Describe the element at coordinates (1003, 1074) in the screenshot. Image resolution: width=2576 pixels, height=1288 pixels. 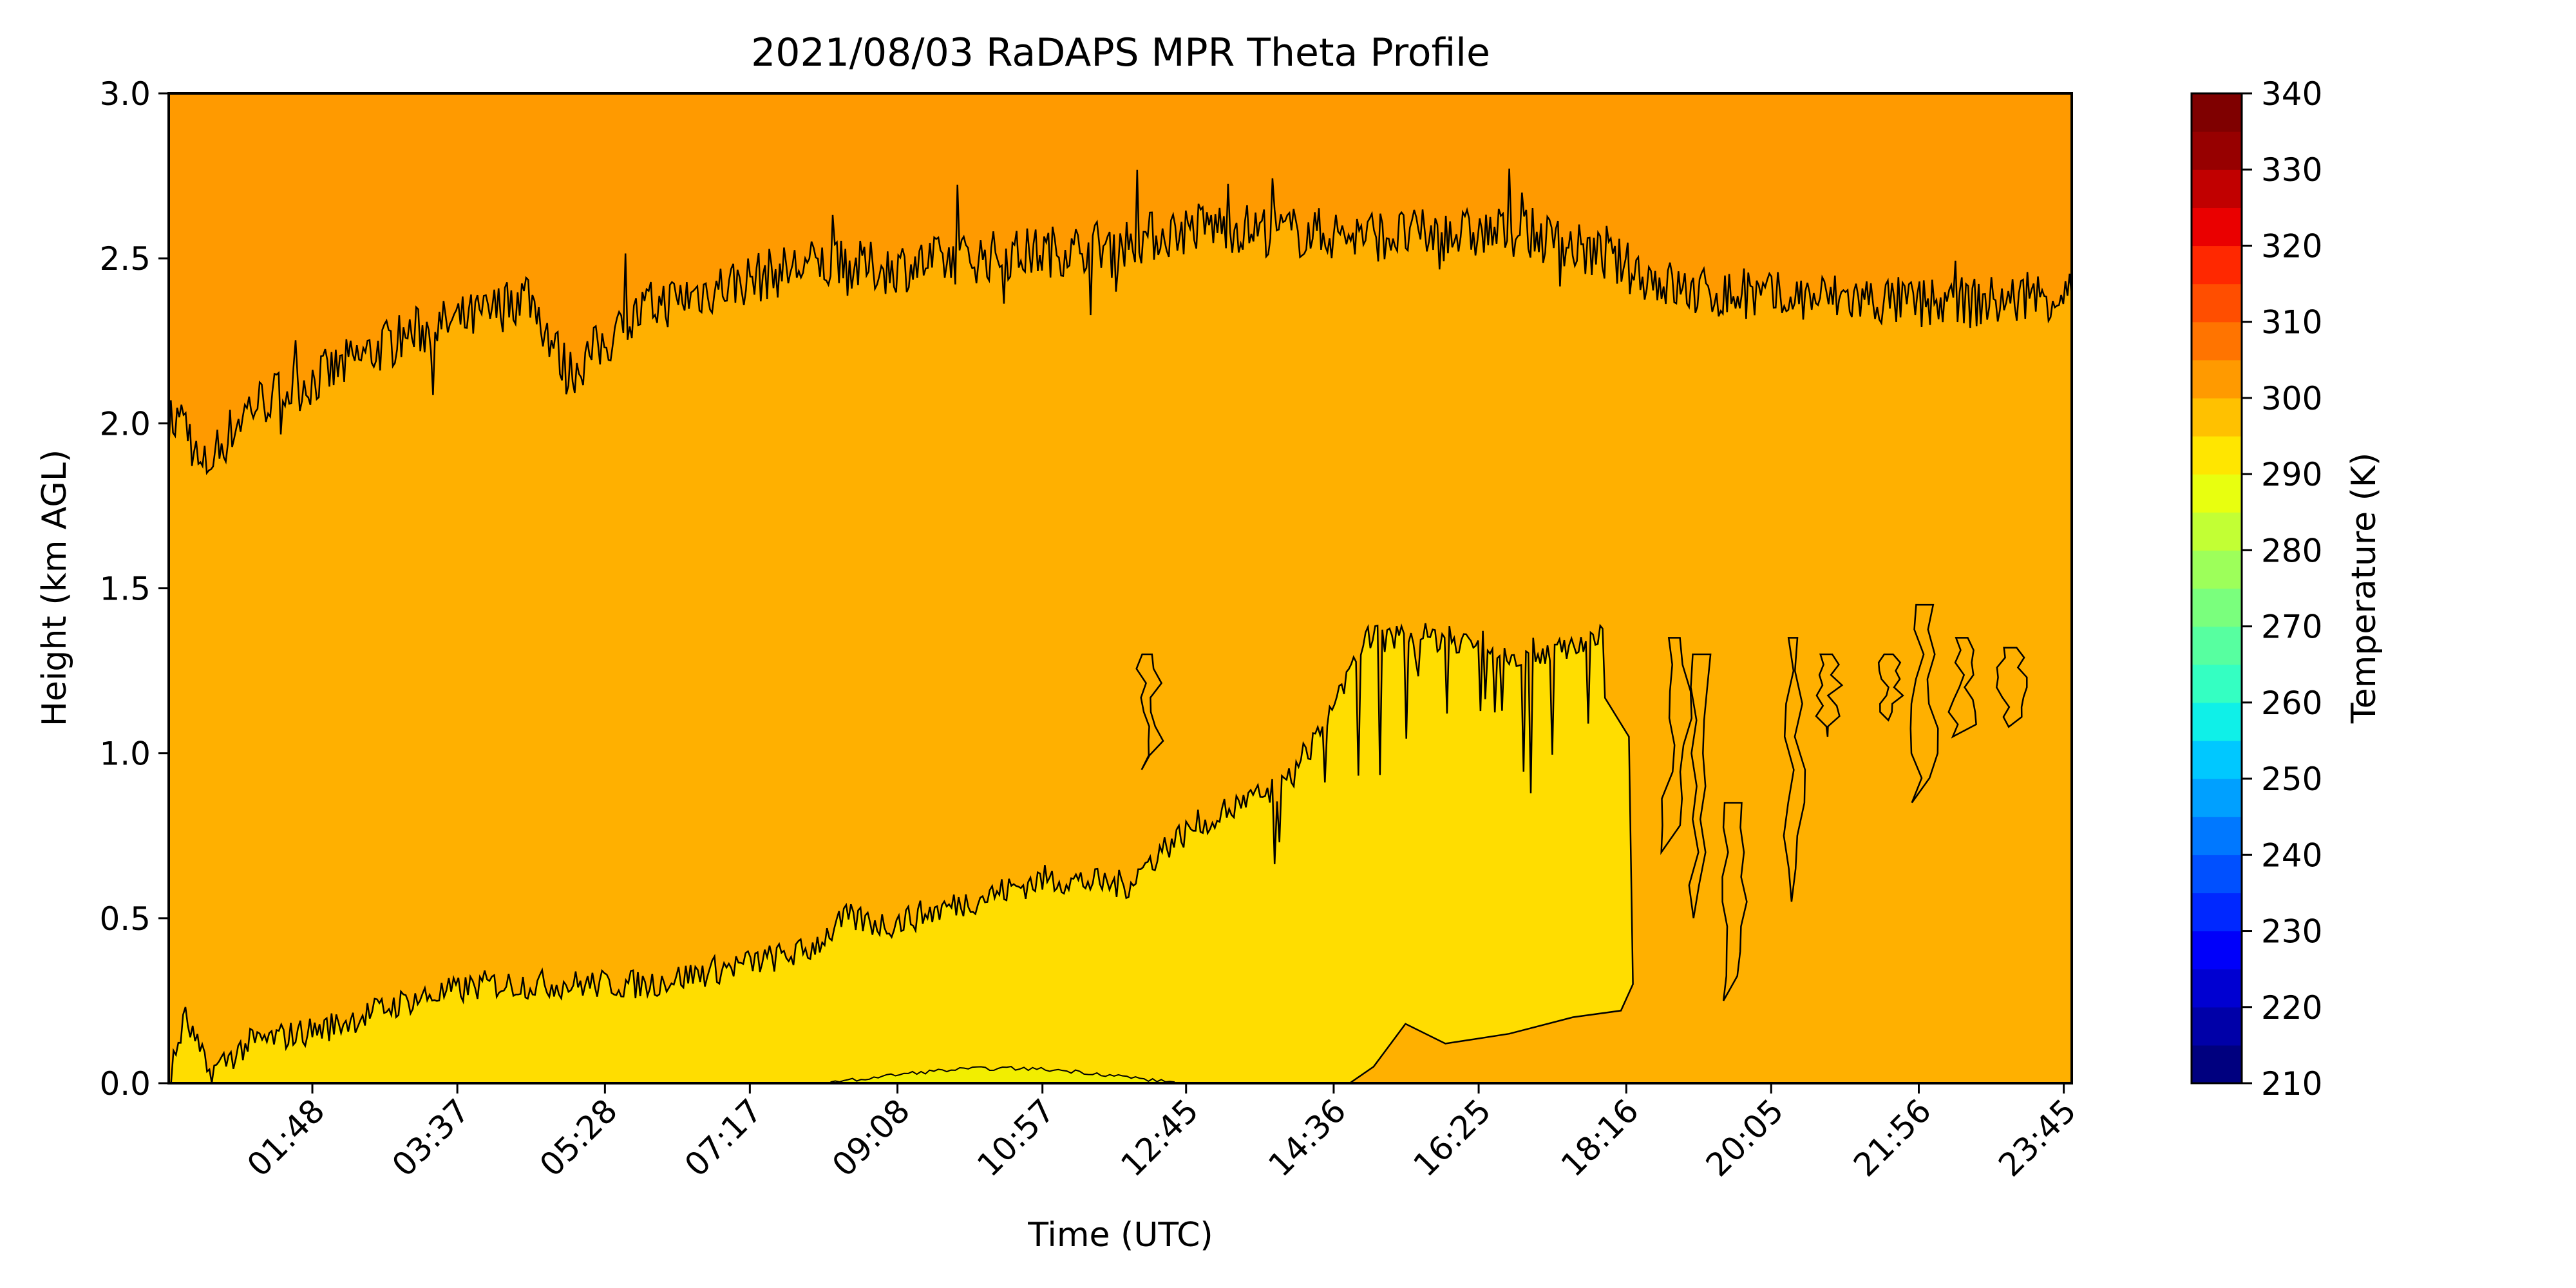
I see `region-near-surface` at that location.